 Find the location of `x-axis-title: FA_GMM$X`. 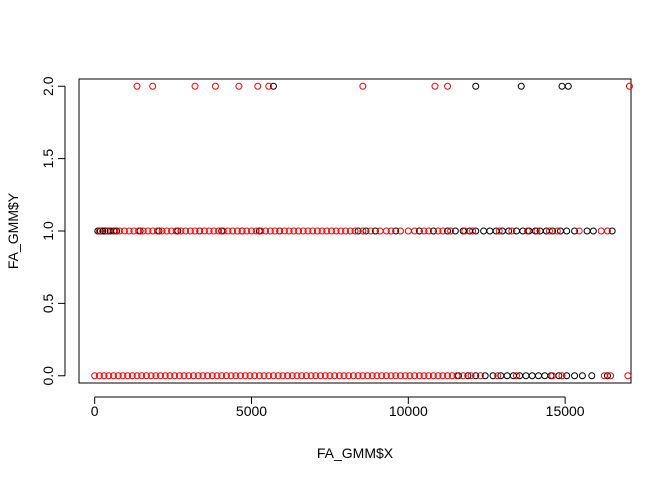

x-axis-title: FA_GMM$X is located at coordinates (355, 453).